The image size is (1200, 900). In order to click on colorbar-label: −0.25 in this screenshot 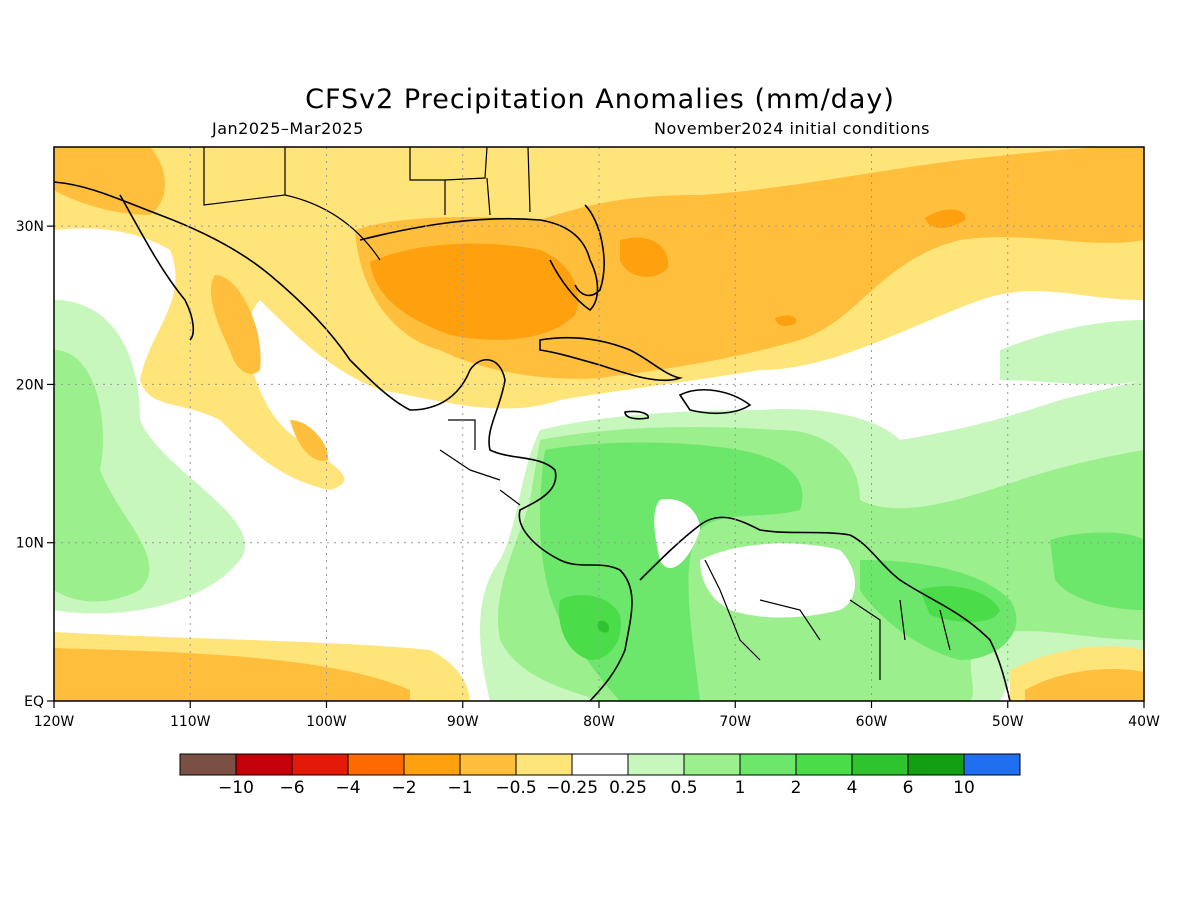, I will do `click(572, 788)`.